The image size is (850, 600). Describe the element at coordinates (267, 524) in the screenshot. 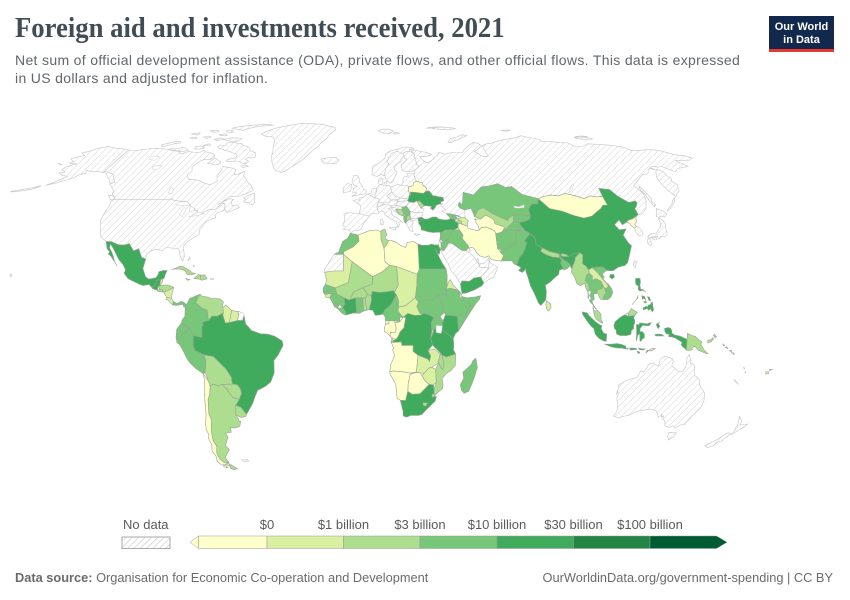

I see `svg-text: $0` at that location.